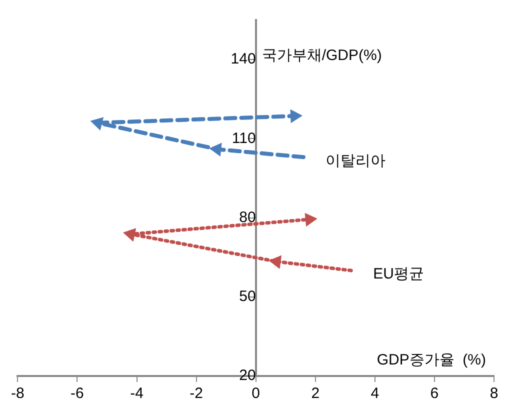 This screenshot has height=414, width=510. Describe the element at coordinates (77, 393) in the screenshot. I see `x-tick-label: -6` at that location.